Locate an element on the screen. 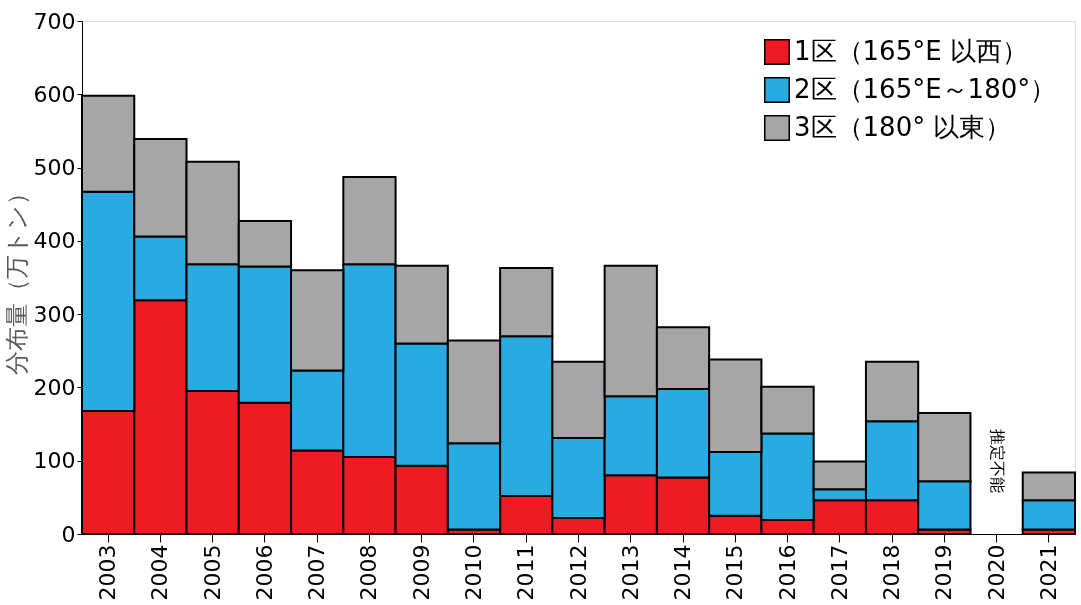  y-tick-label: 300 is located at coordinates (54, 314).